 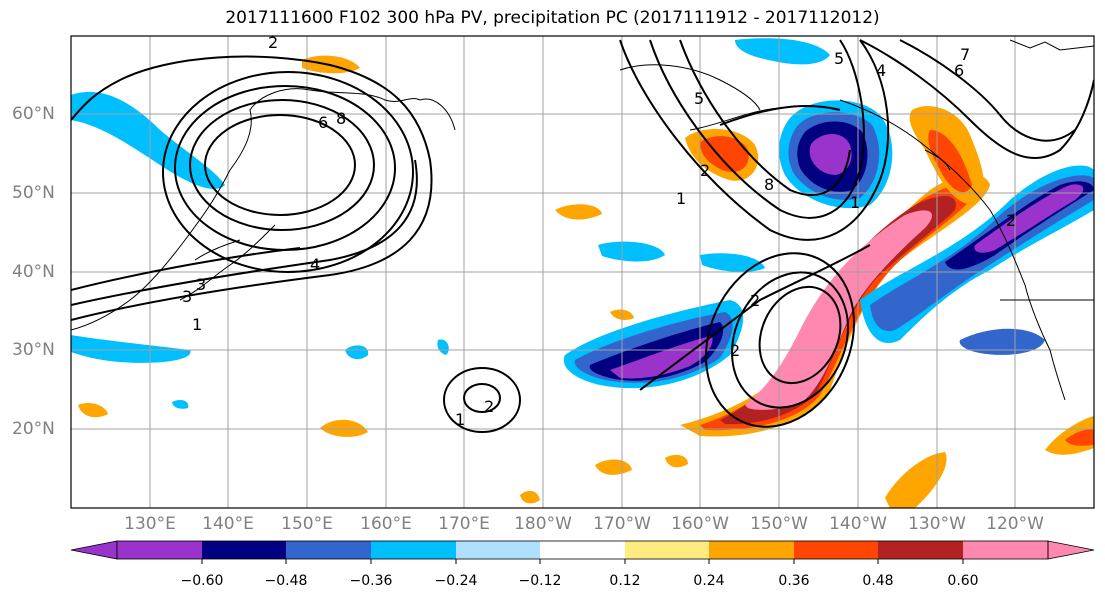 I want to click on lon-label: 160°W, so click(x=700, y=524).